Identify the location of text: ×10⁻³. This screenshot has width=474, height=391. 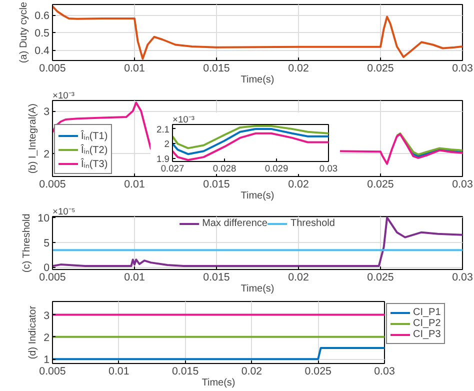
(63, 95).